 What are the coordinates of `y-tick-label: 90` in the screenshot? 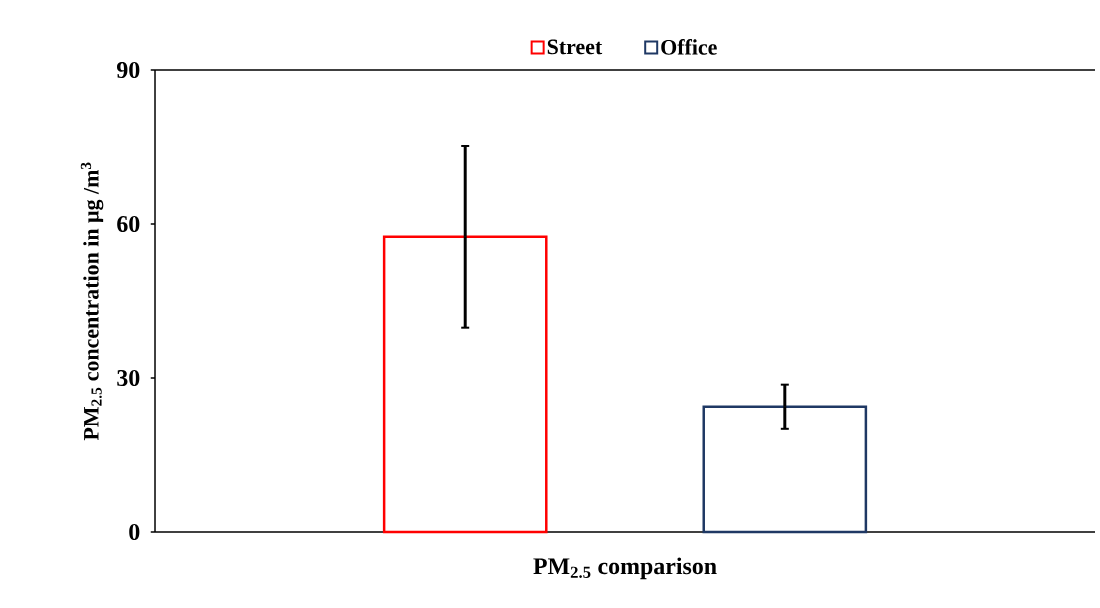 It's located at (128, 70).